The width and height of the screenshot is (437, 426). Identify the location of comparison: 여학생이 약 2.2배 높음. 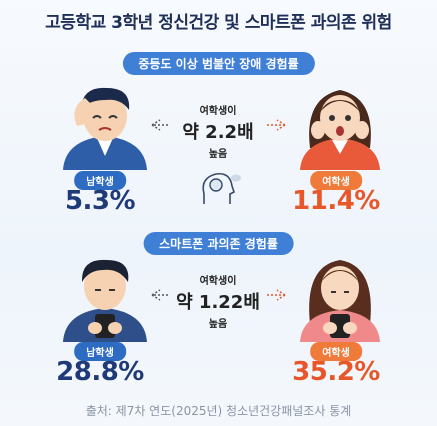
(218, 131).